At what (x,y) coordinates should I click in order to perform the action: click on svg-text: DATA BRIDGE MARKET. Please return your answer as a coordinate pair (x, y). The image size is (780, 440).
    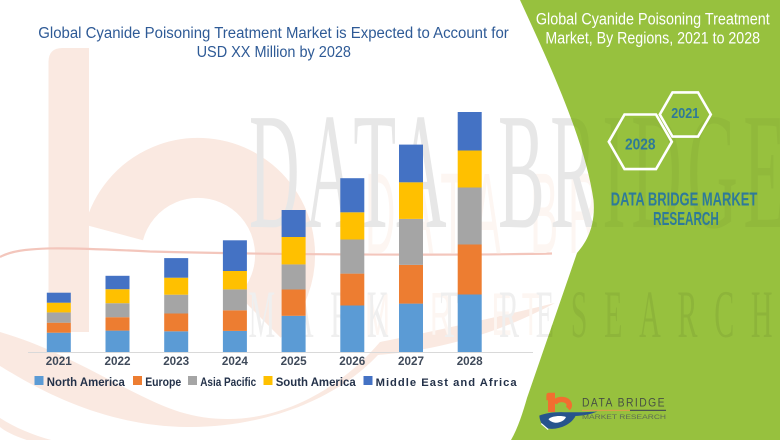
    Looking at the image, I should click on (684, 200).